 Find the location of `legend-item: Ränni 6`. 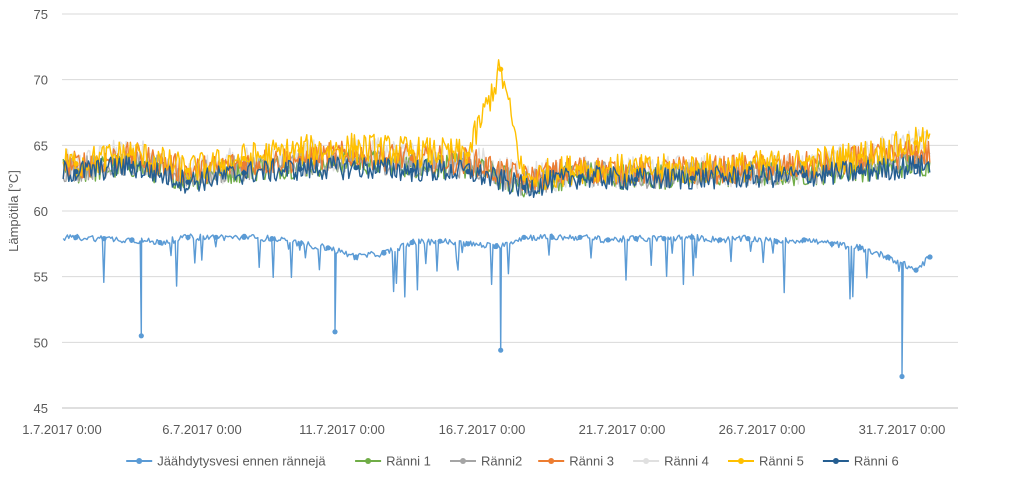

legend-item: Ränni 6 is located at coordinates (860, 461).